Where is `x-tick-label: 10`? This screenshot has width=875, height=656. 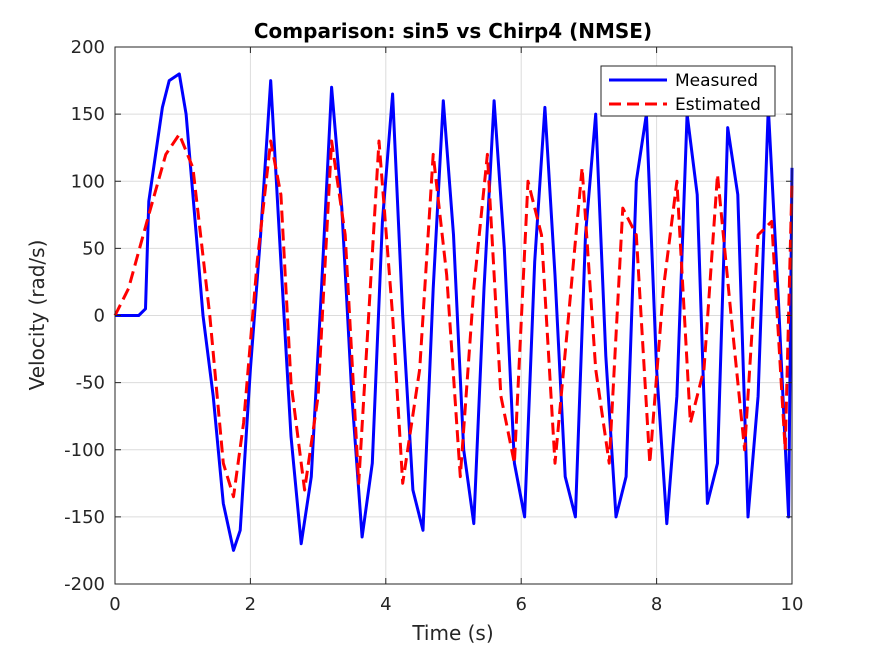 x-tick-label: 10 is located at coordinates (792, 604).